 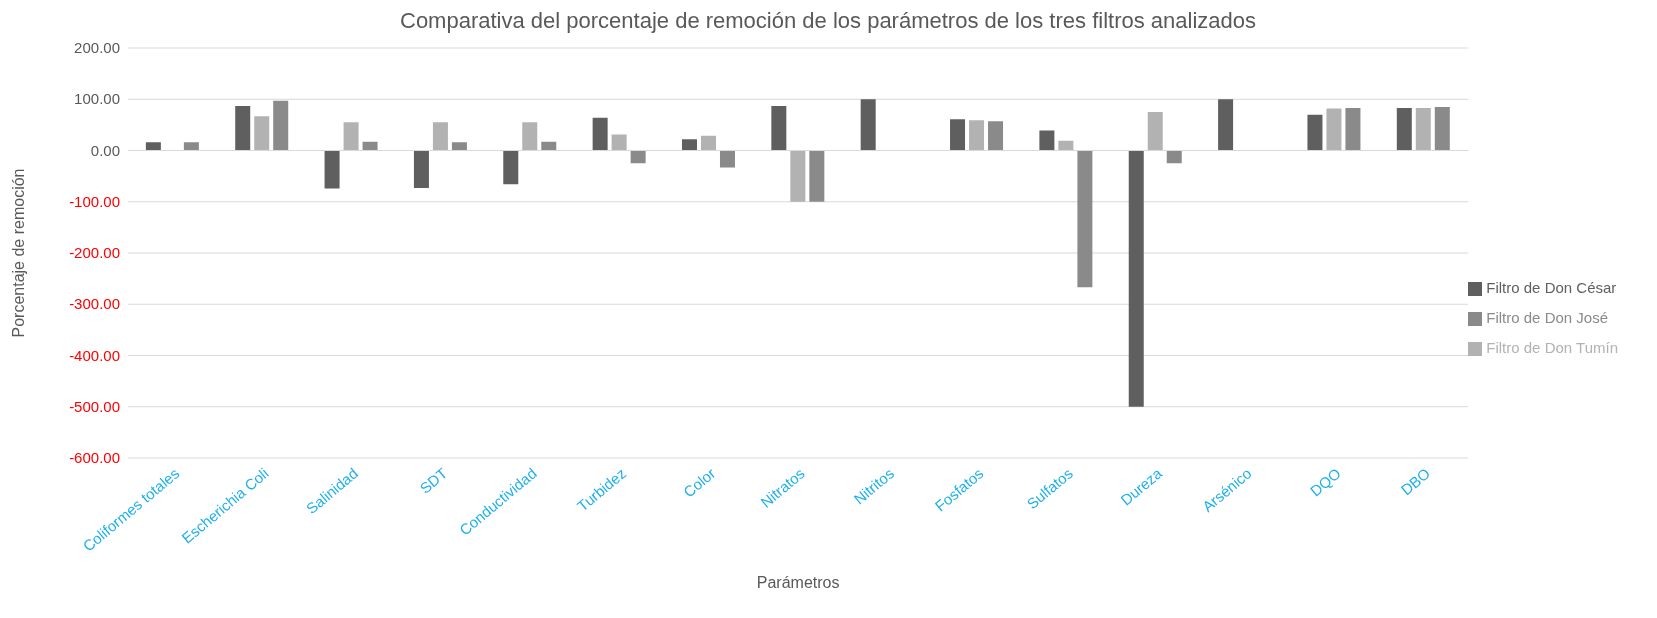 I want to click on y-tick-label: -200.00, so click(x=94, y=252).